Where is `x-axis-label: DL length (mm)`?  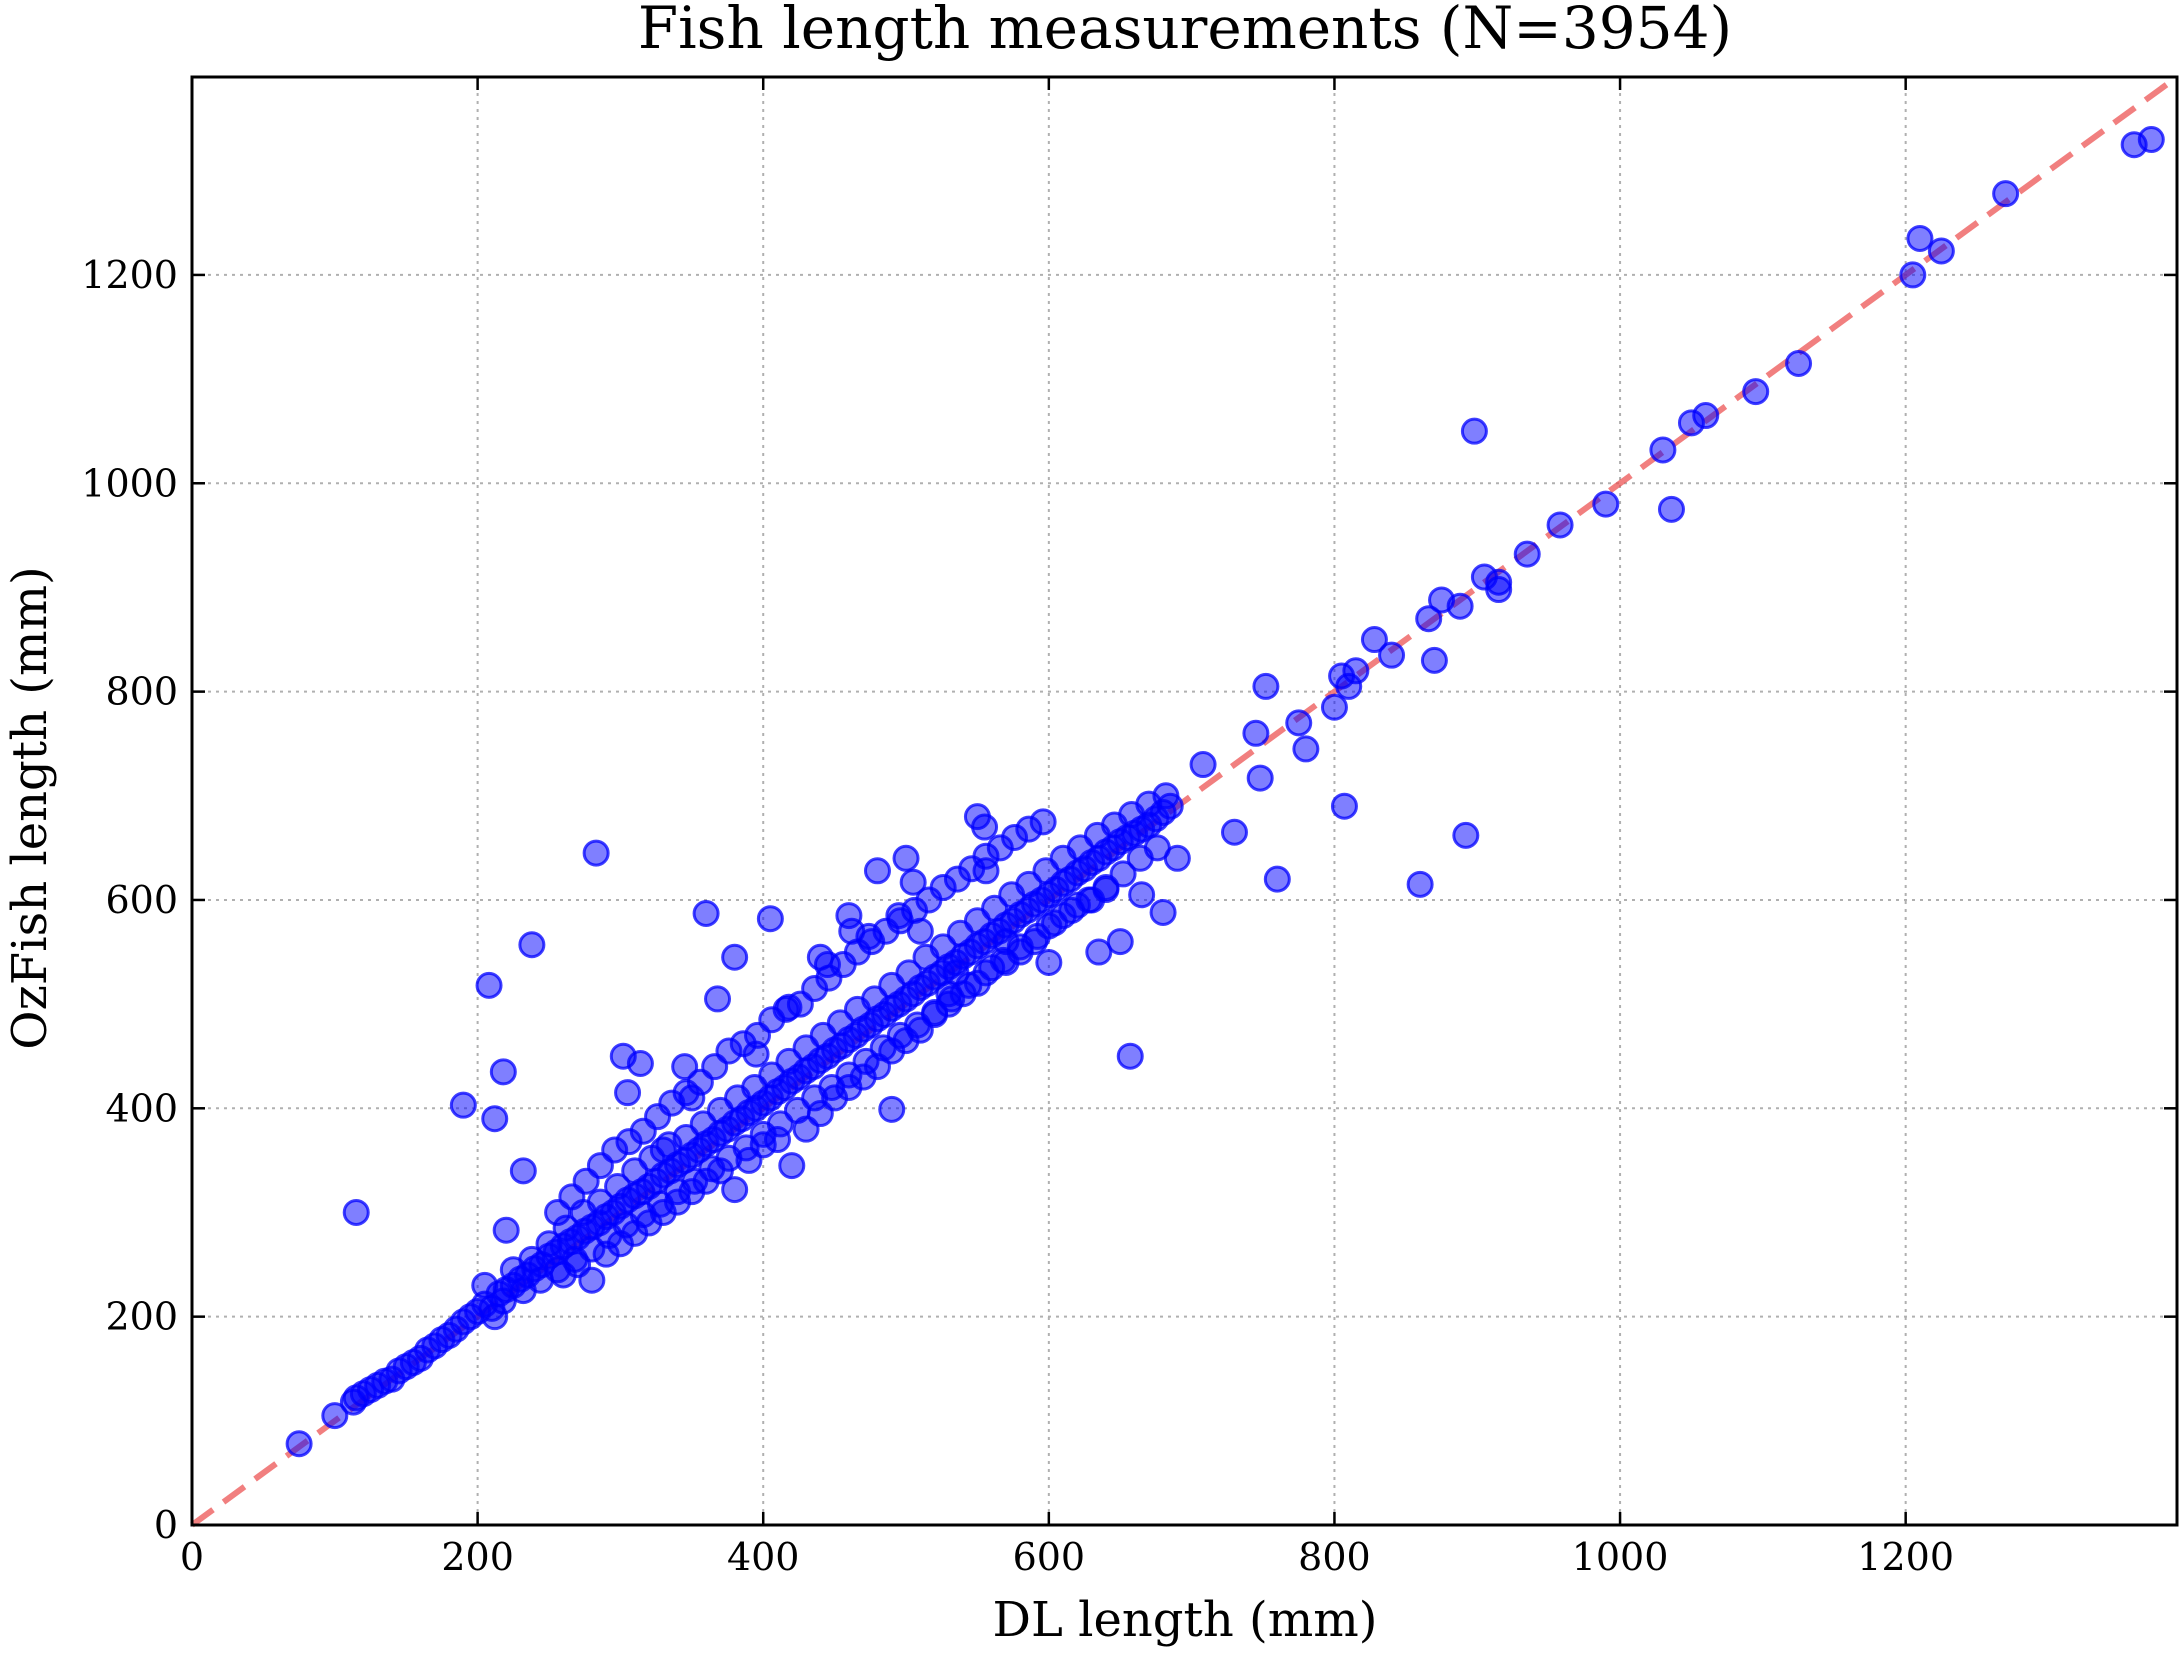
x-axis-label: DL length (mm) is located at coordinates (1185, 1620).